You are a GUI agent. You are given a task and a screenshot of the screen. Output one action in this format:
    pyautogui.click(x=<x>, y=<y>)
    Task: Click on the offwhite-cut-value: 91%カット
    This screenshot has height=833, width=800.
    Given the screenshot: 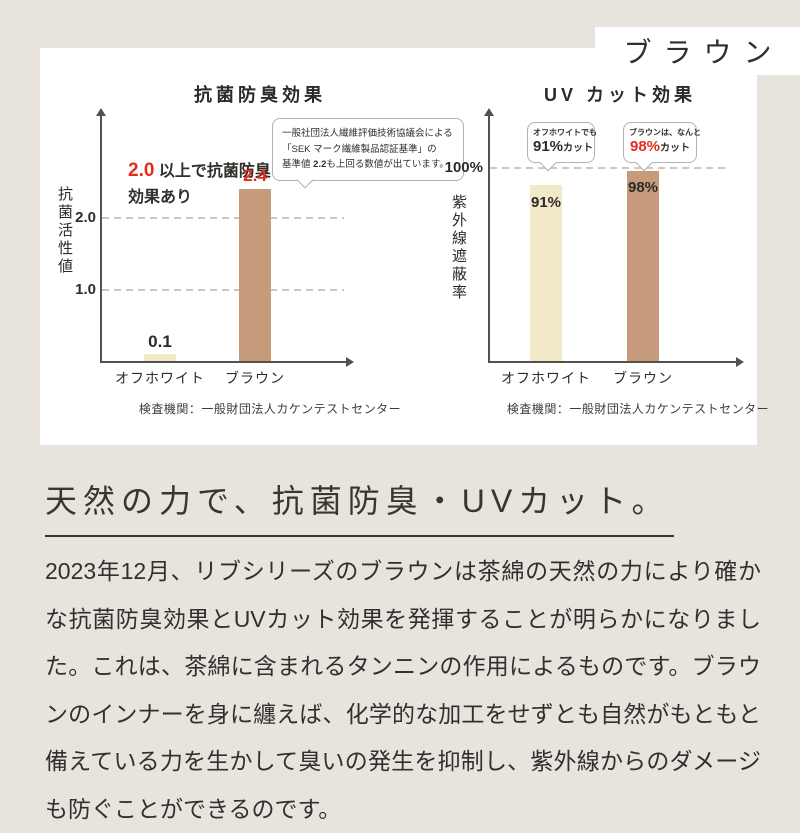 What is the action you would take?
    pyautogui.click(x=563, y=146)
    